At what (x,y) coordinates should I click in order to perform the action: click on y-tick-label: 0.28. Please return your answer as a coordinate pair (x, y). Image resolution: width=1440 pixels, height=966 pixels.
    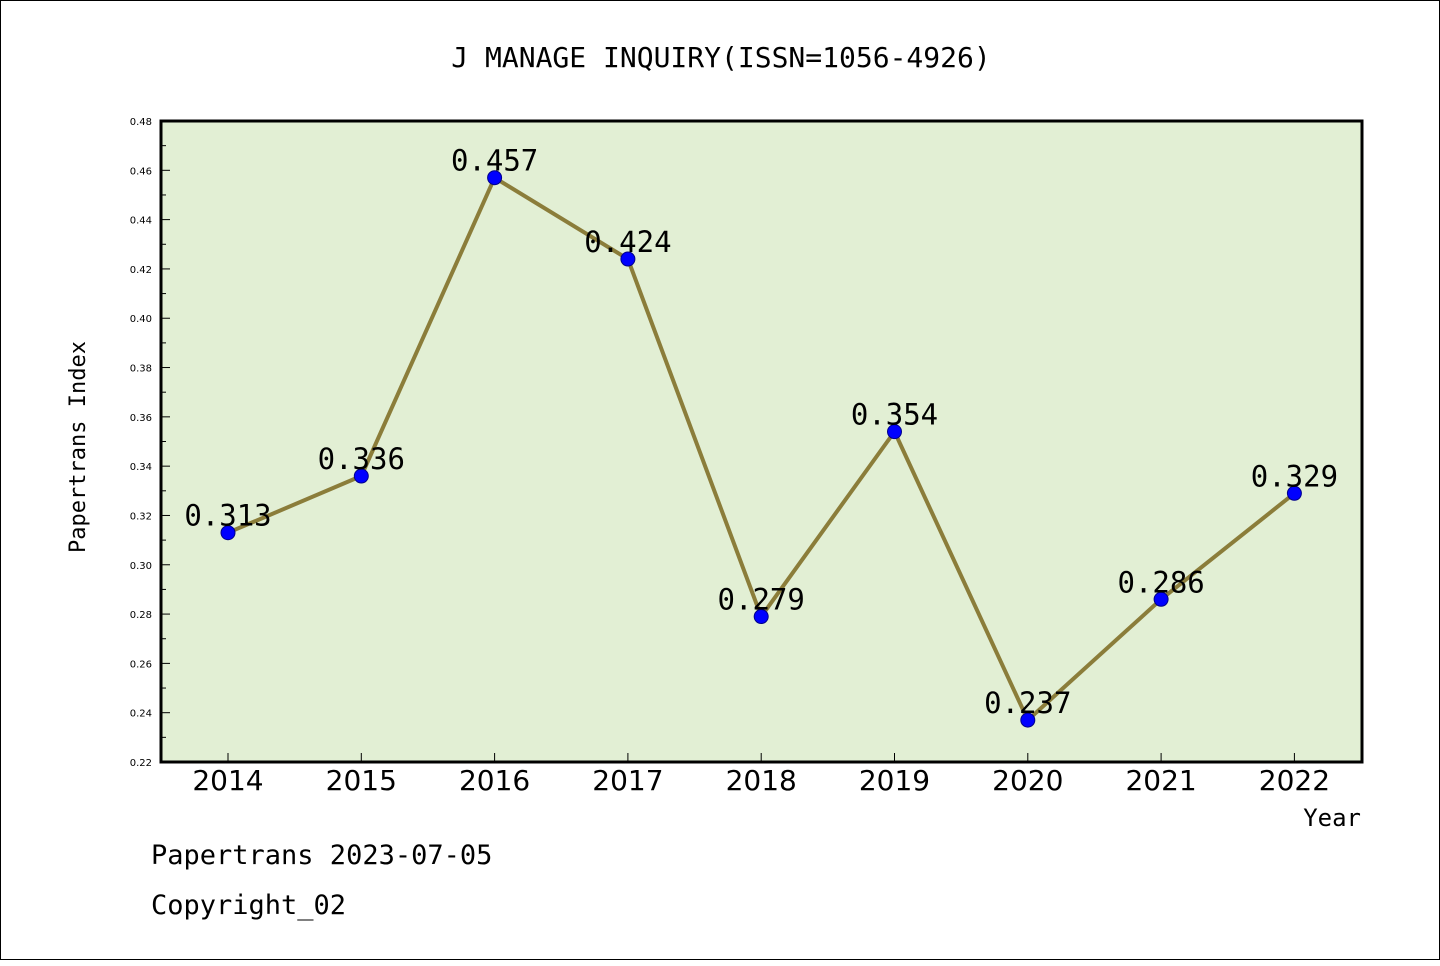
    Looking at the image, I should click on (141, 615).